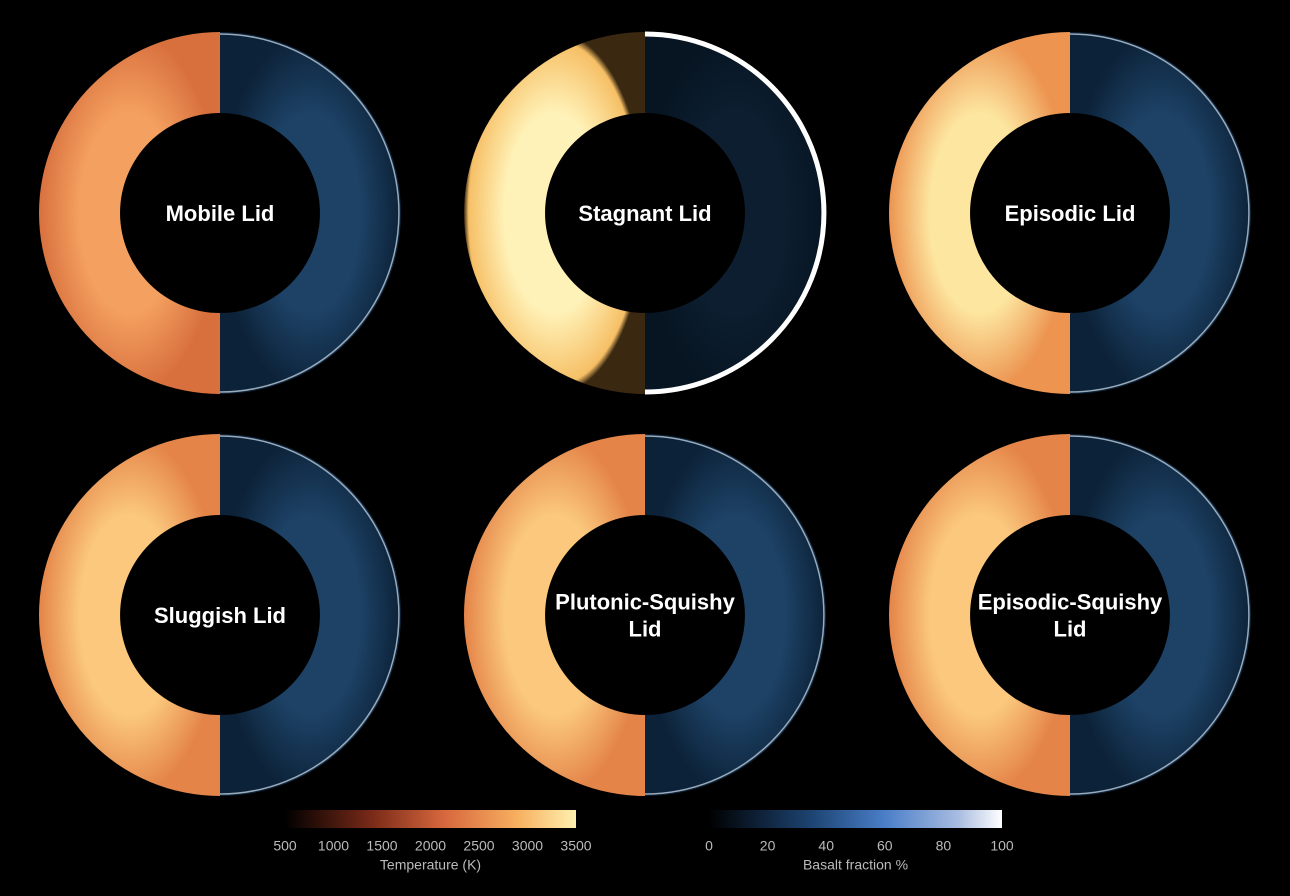 This screenshot has height=896, width=1290. I want to click on colorbar-tick-label: 80, so click(944, 846).